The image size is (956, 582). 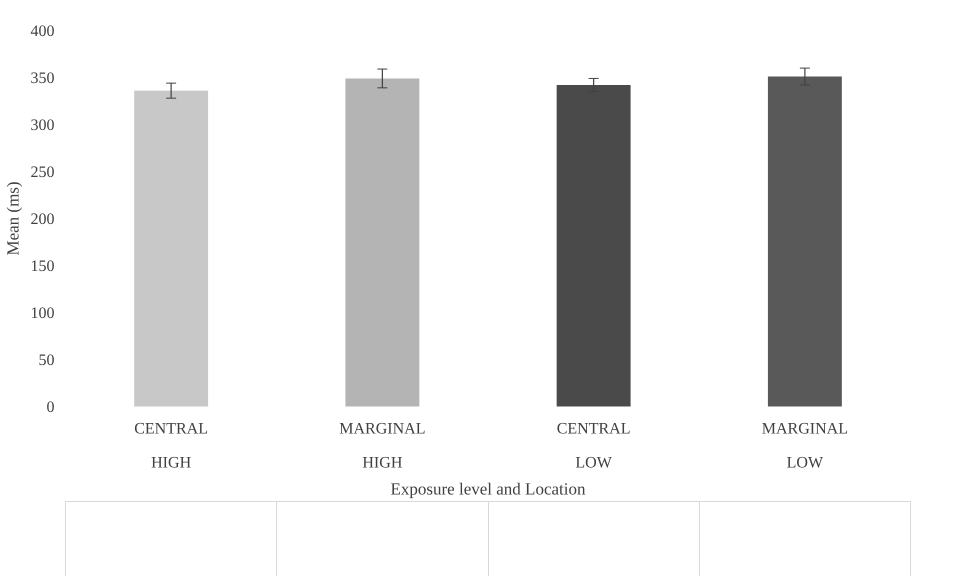 I want to click on y-tick-label: 100, so click(x=42, y=313).